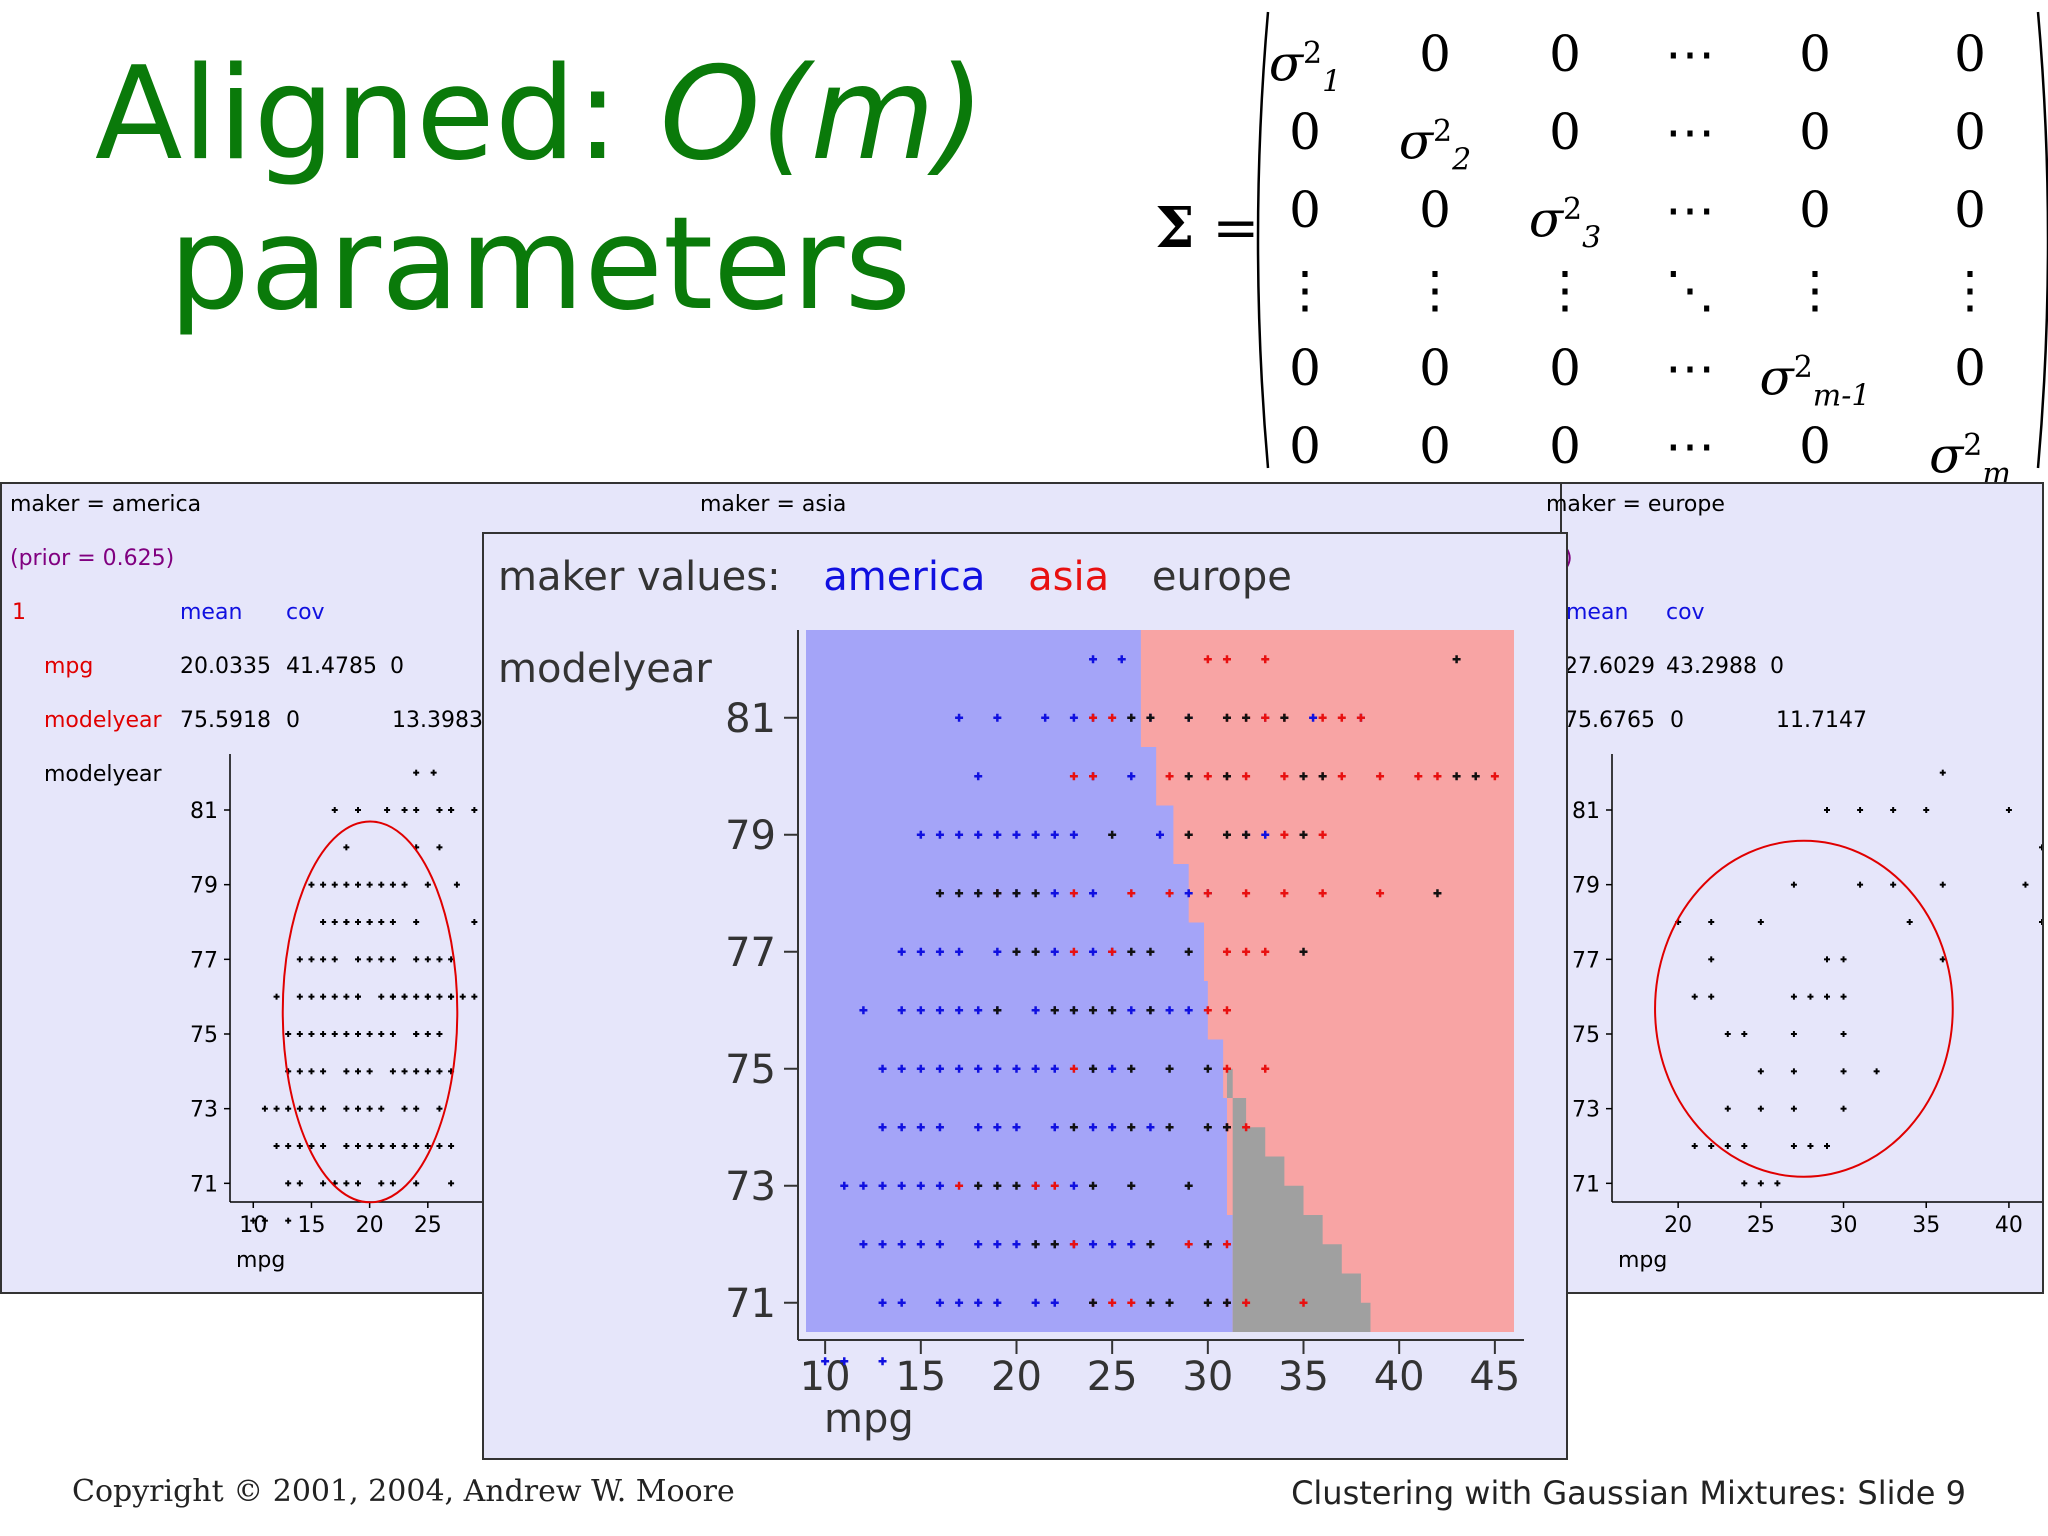 Image resolution: width=2048 pixels, height=1536 pixels. I want to click on europe-row2-cov1: 0, so click(1677, 720).